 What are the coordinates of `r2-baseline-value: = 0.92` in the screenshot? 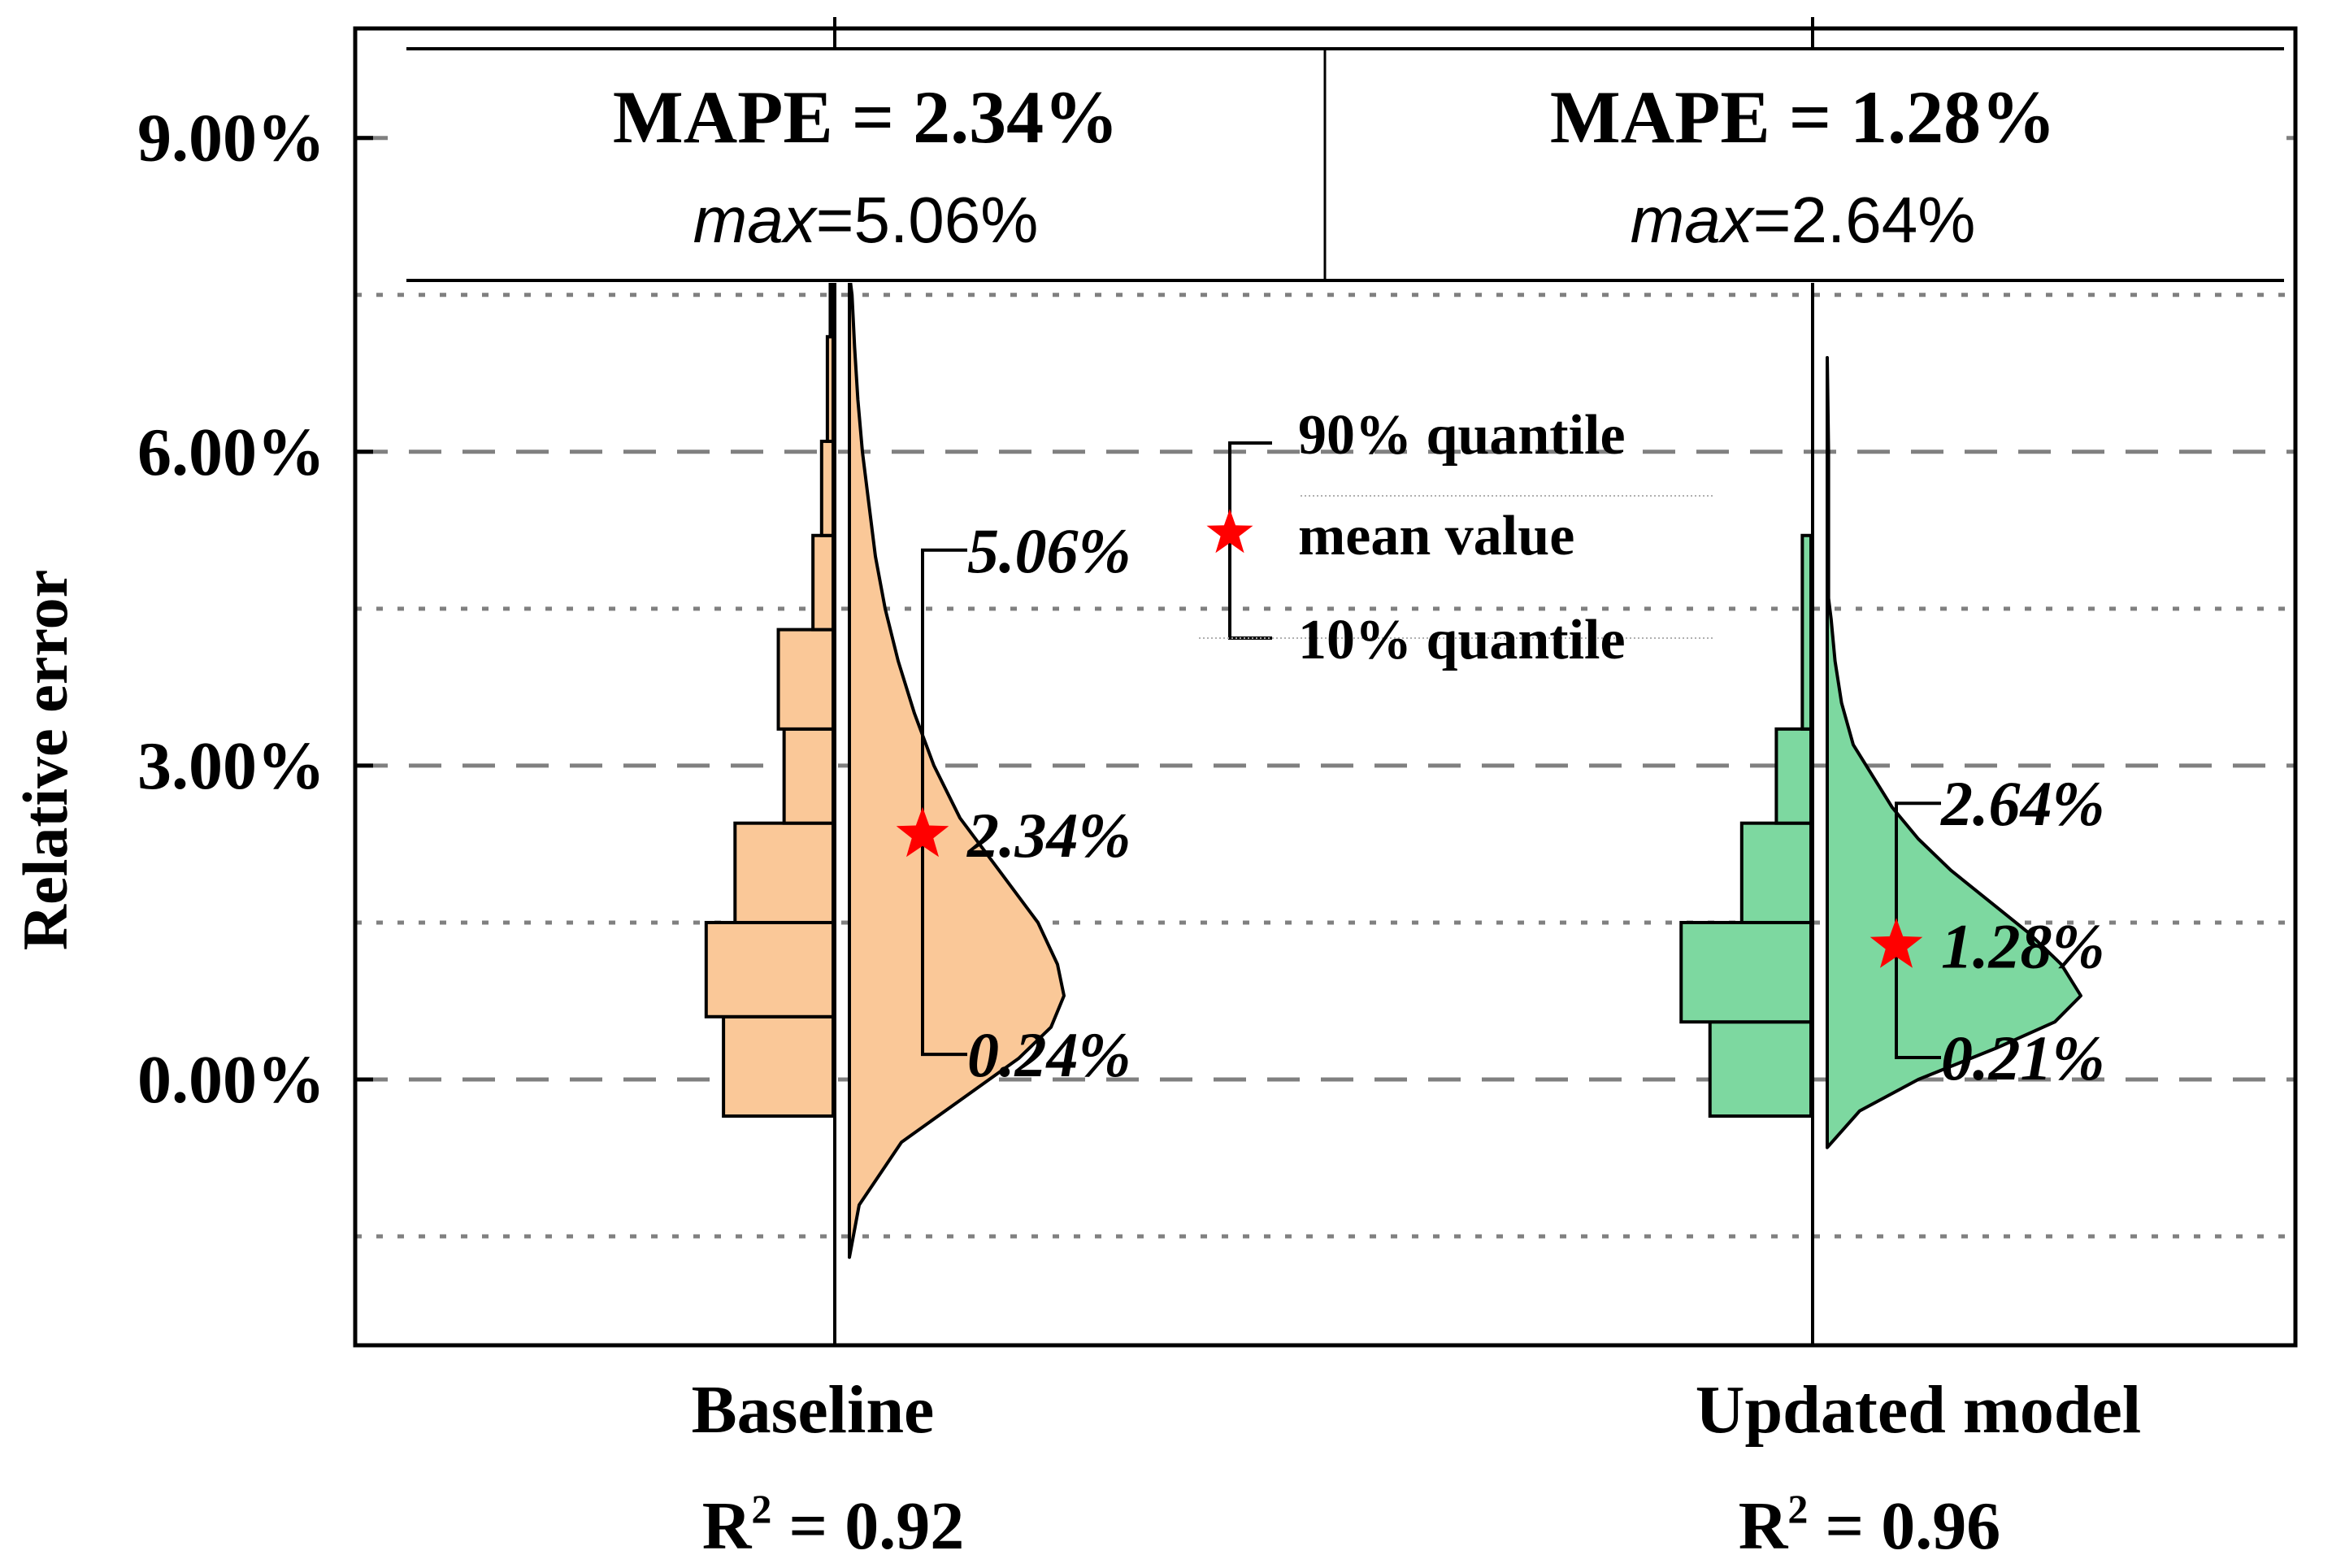 It's located at (867, 1526).